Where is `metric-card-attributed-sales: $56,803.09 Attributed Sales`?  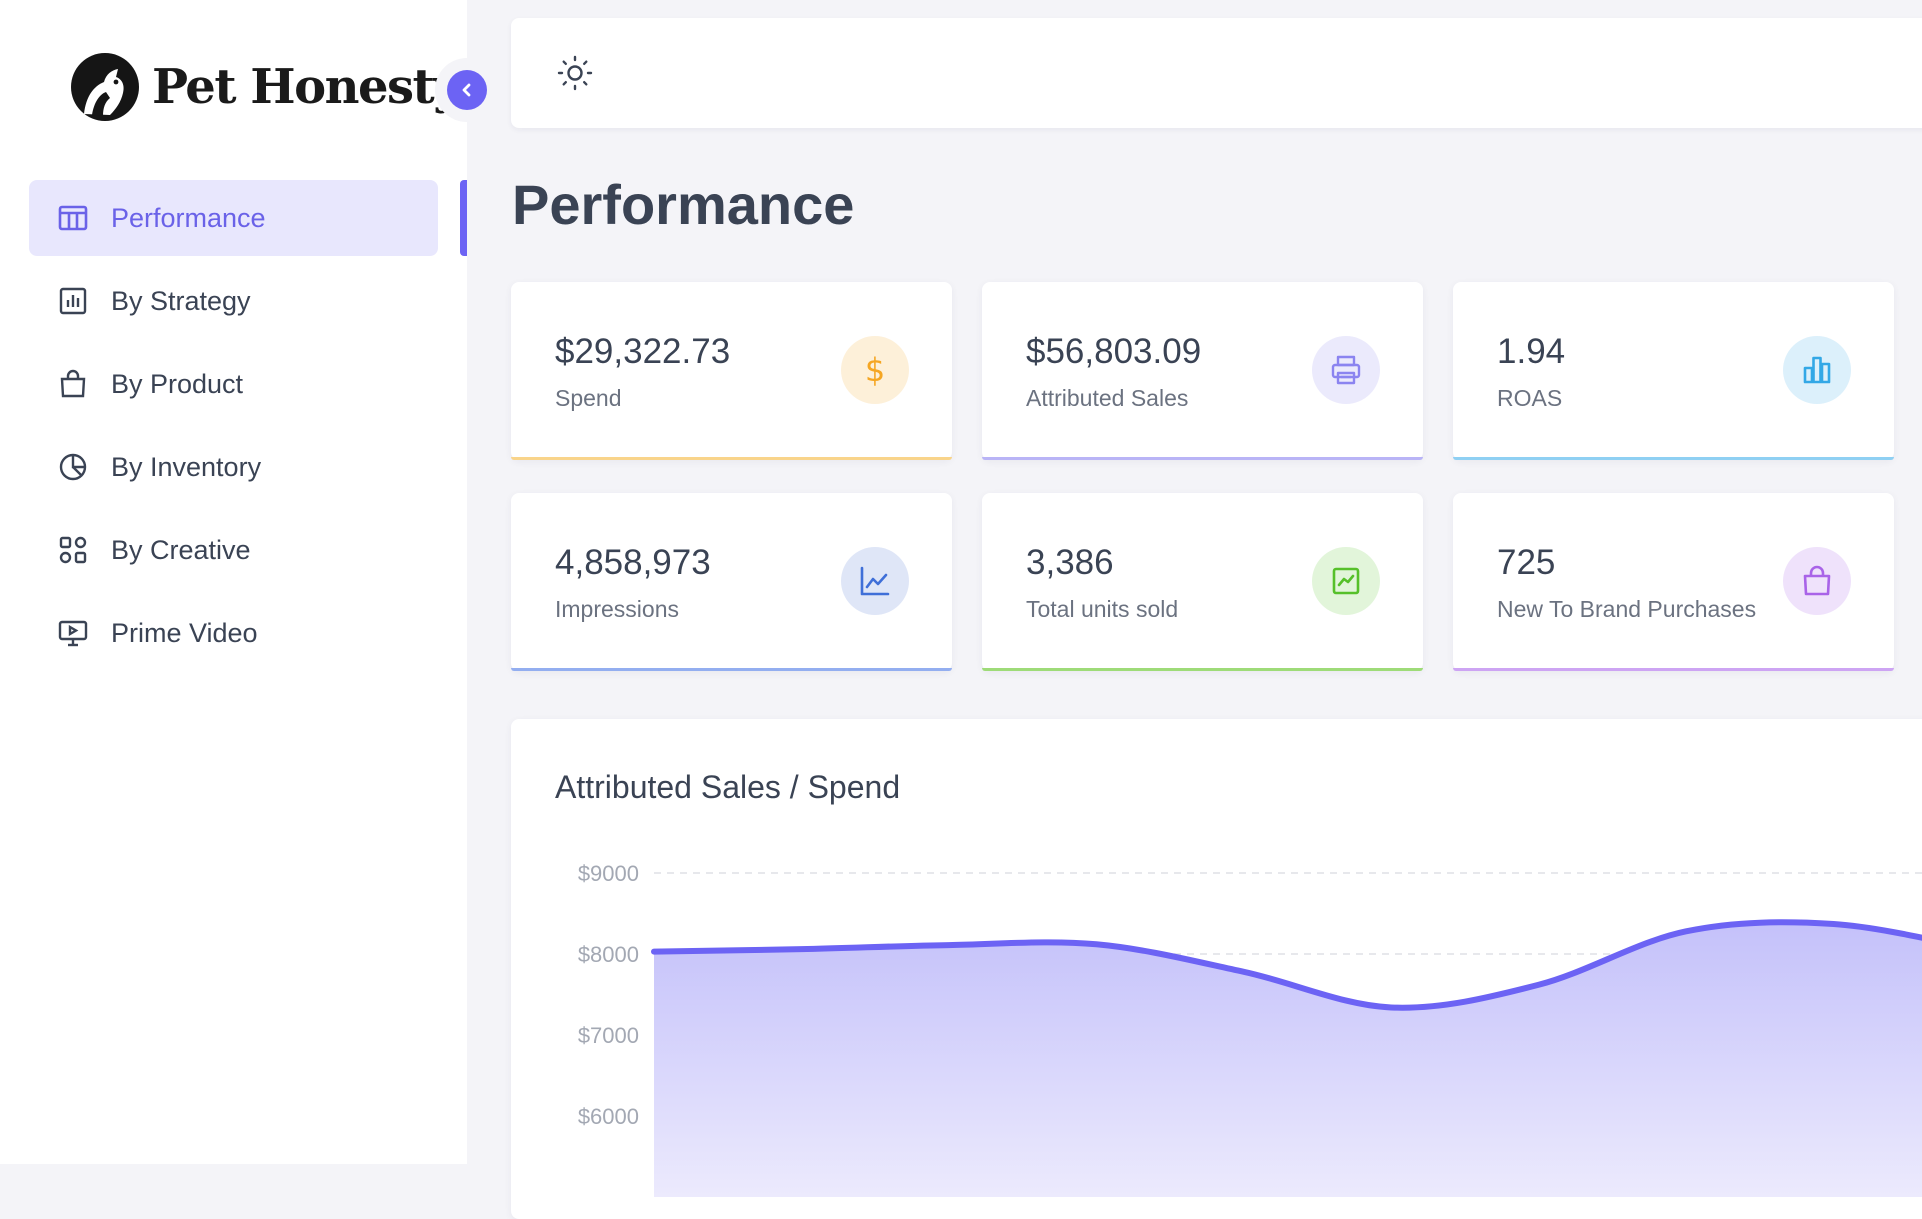
metric-card-attributed-sales: $56,803.09 Attributed Sales is located at coordinates (1202, 371).